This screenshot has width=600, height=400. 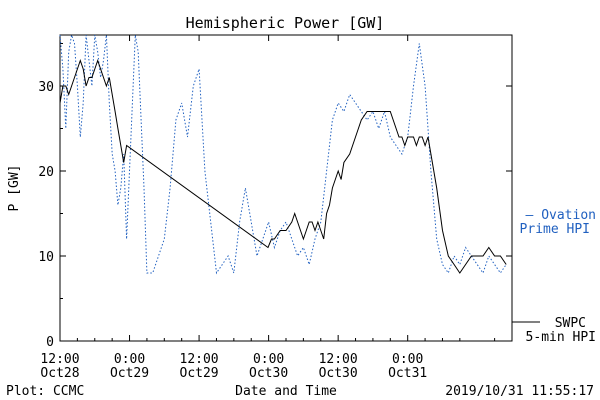 I want to click on legend-ovation-line1: — Ovation, so click(x=561, y=215).